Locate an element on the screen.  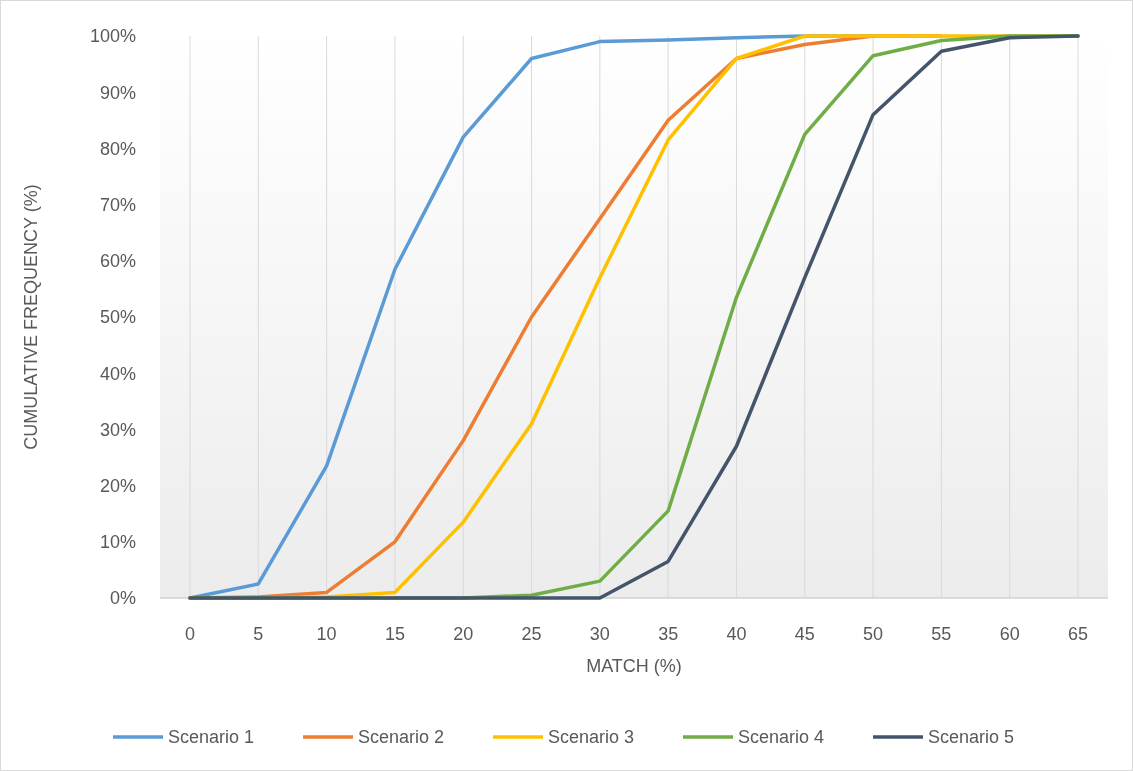
y-tick-label: 50% is located at coordinates (117, 317).